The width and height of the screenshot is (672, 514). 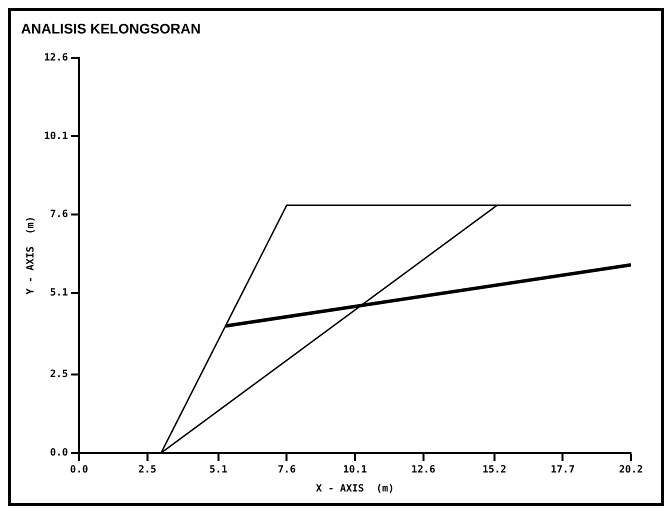 I want to click on y-tick-label: 12.6, so click(x=56, y=58).